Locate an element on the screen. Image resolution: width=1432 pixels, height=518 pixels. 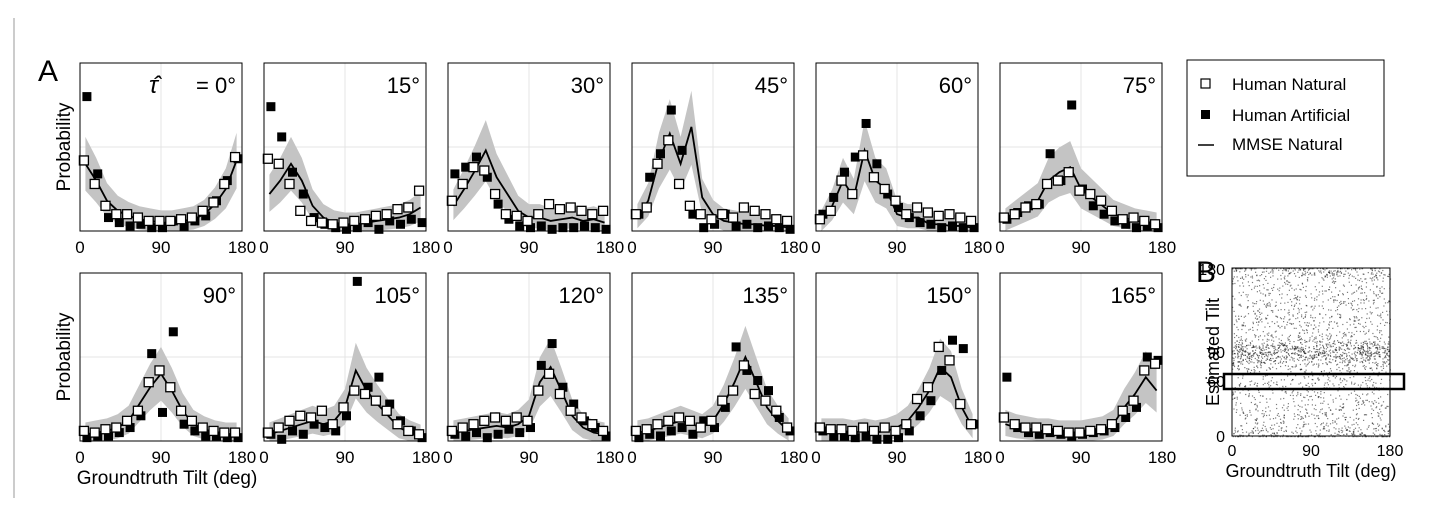
xtick-label: 90 is located at coordinates (345, 457).